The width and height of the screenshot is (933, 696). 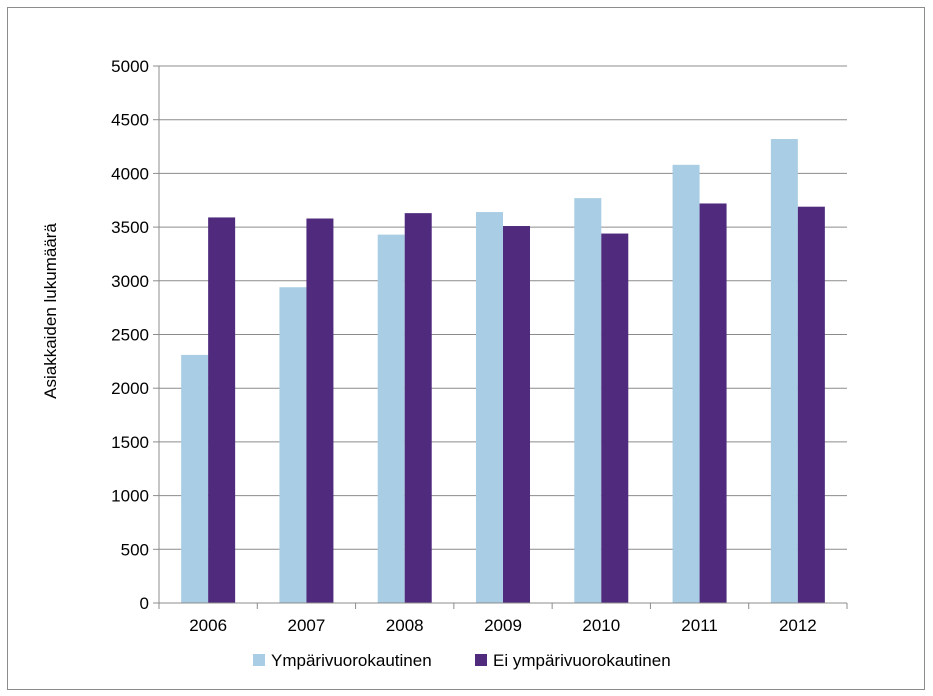 What do you see at coordinates (699, 625) in the screenshot?
I see `x-tick-label: 2011` at bounding box center [699, 625].